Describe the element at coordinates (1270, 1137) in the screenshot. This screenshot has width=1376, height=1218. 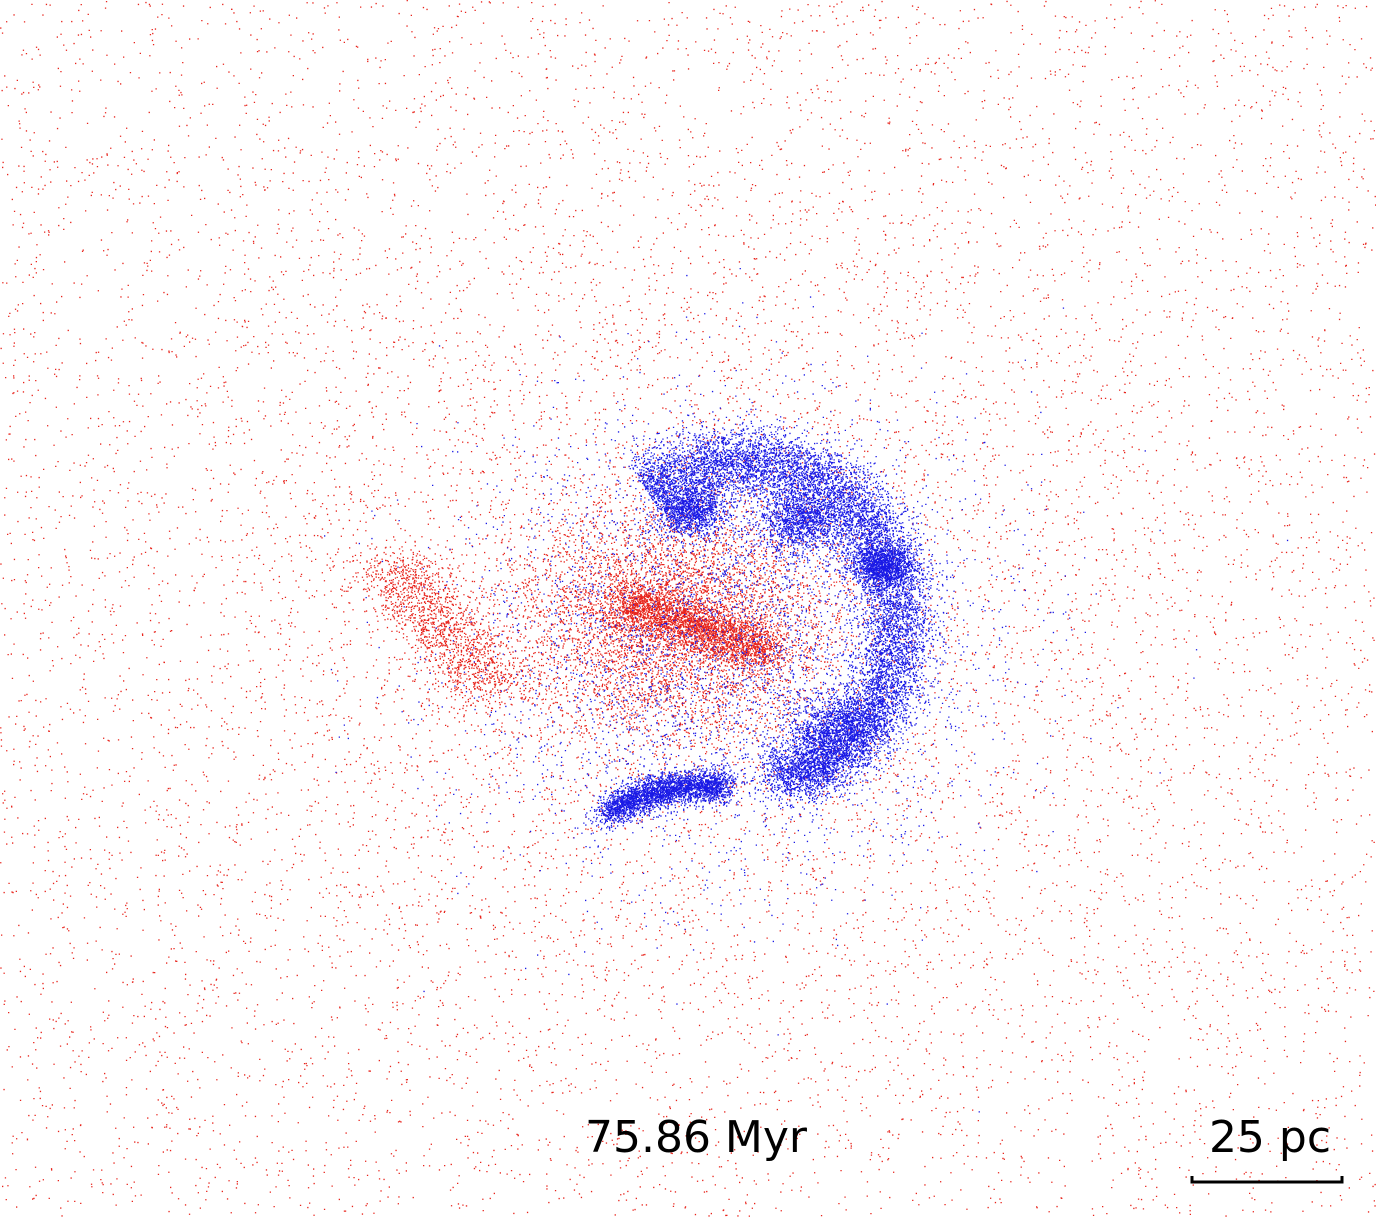
I see `scale-bar-label: 25 pc` at that location.